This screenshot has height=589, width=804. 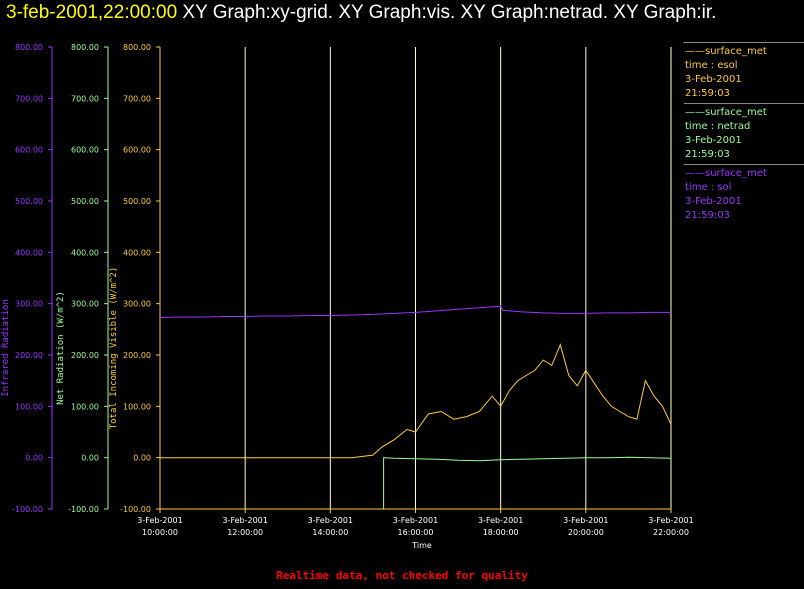 What do you see at coordinates (29, 150) in the screenshot?
I see `ir-tick-label: 600.00` at bounding box center [29, 150].